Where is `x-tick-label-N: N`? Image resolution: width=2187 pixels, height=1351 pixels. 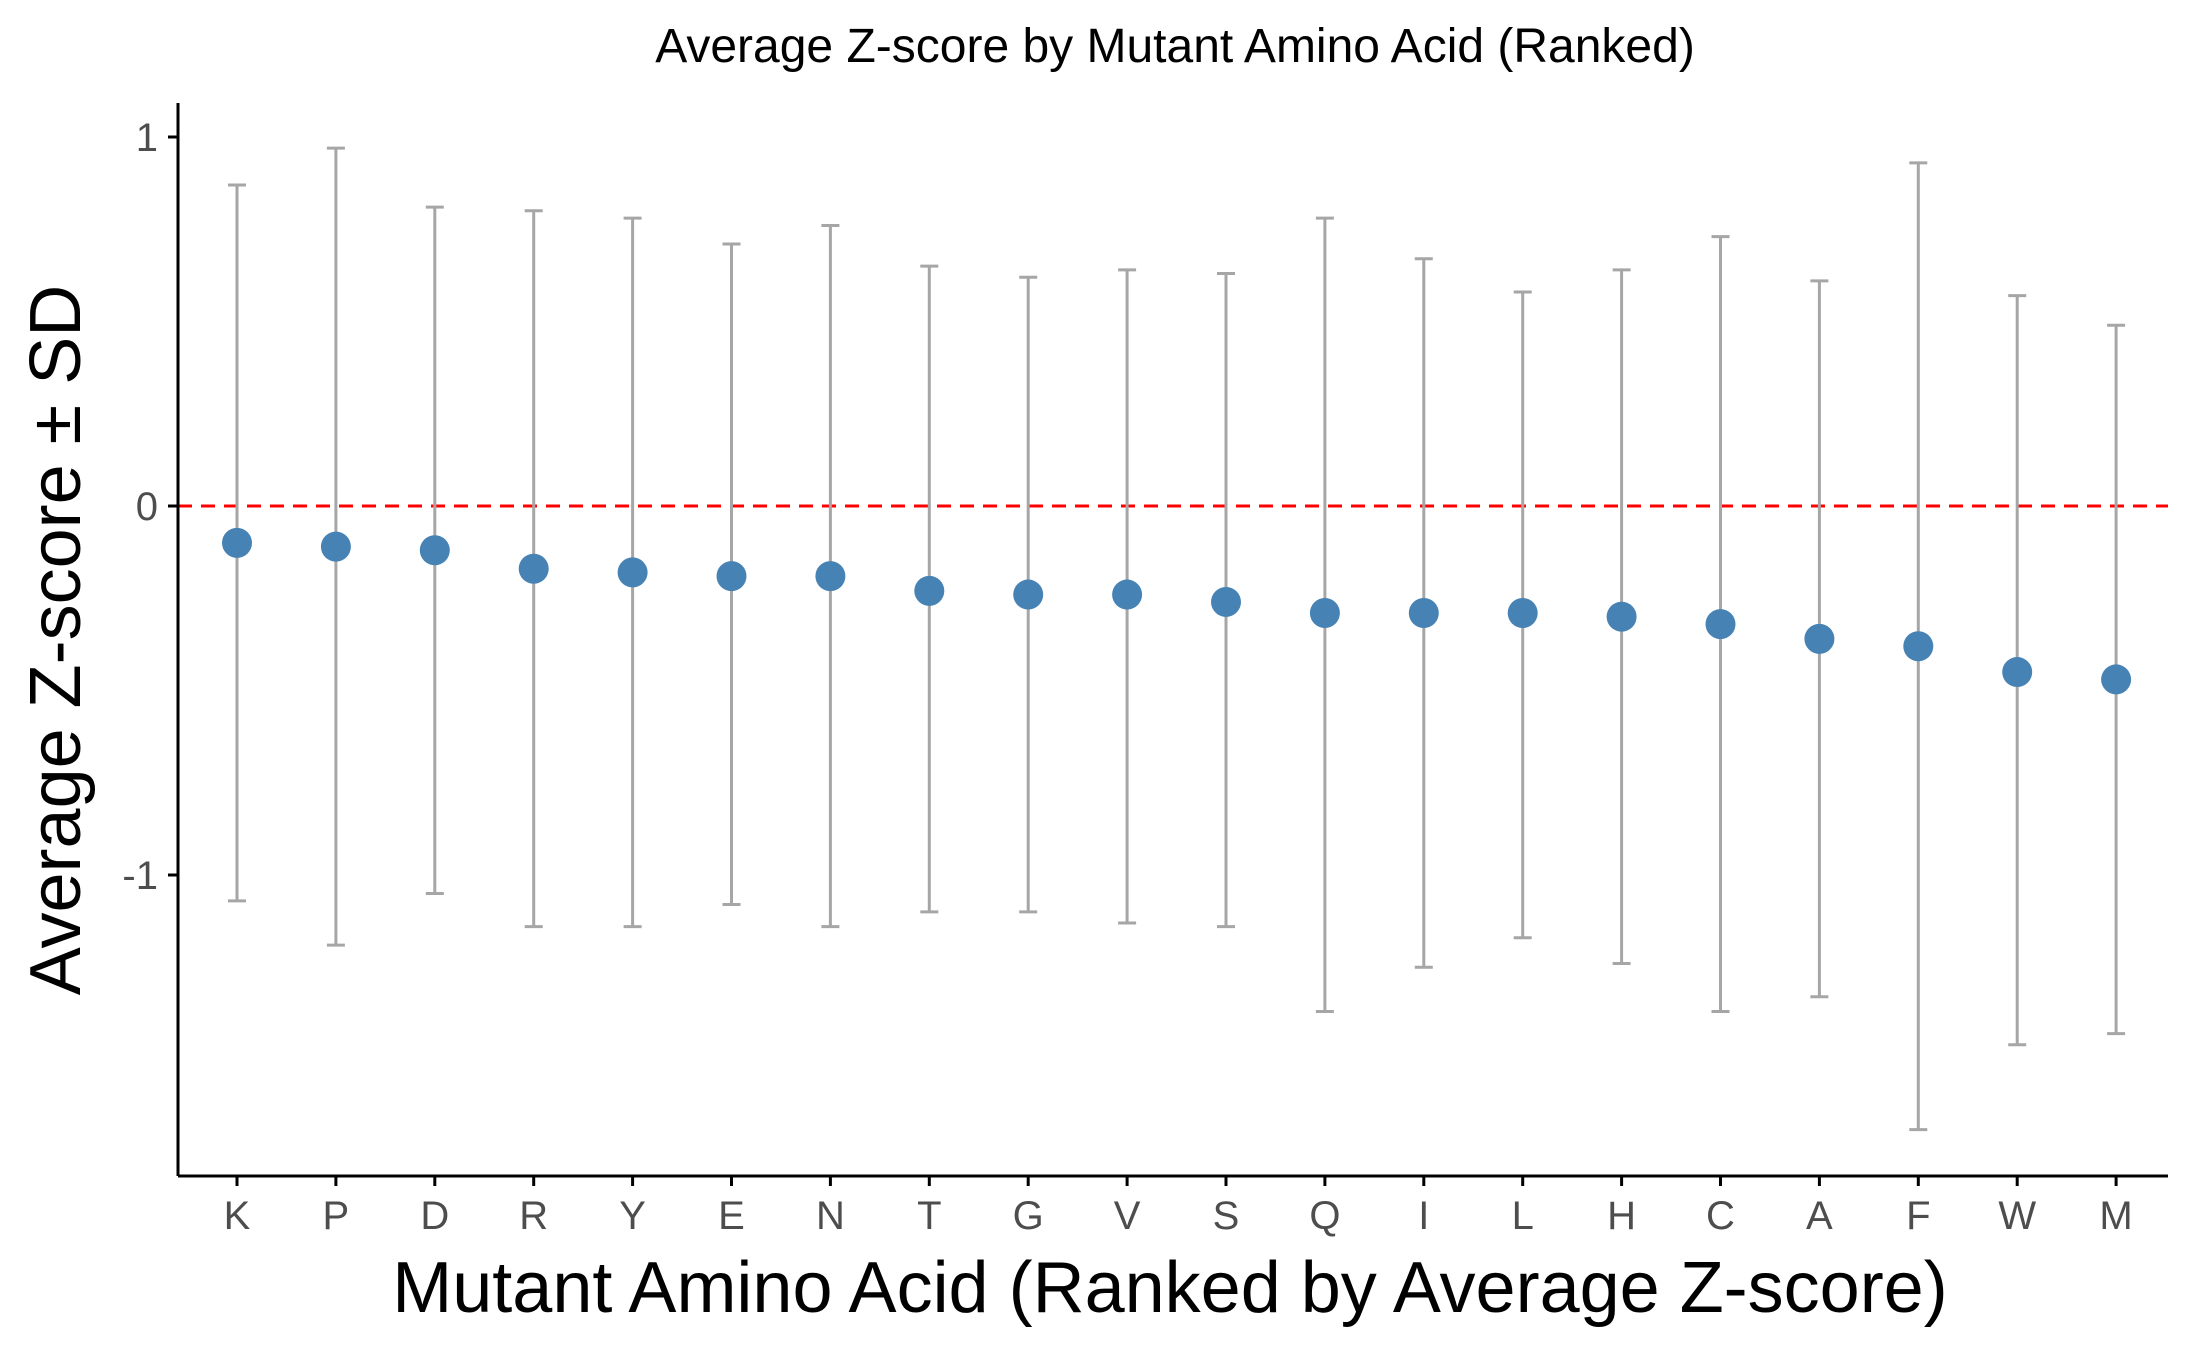
x-tick-label-N: N is located at coordinates (830, 1216).